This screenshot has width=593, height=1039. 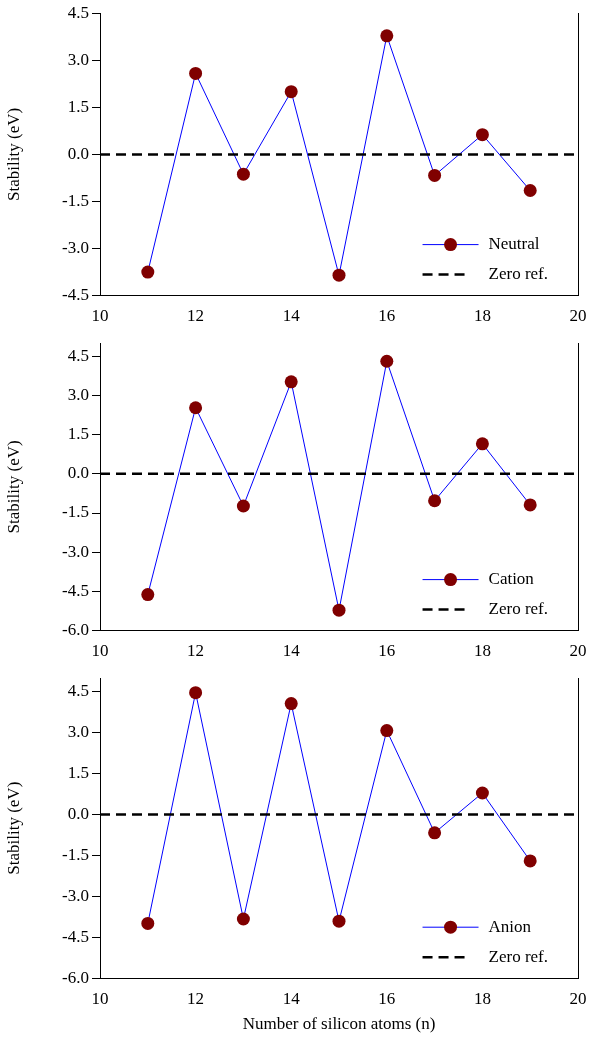 I want to click on legend-label: Neutral, so click(x=514, y=244).